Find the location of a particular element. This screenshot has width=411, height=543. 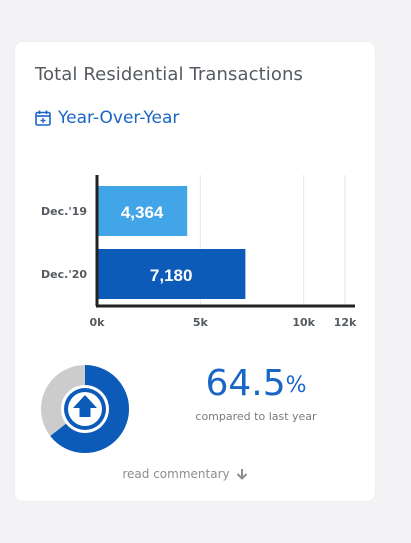

calendar-icon is located at coordinates (43, 118).